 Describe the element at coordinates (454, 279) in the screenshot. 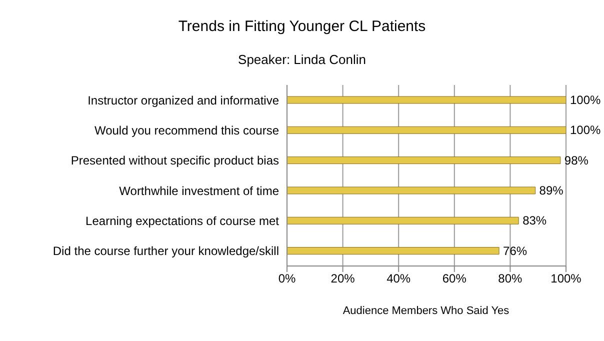

I see `x-tick-label: 60%` at that location.